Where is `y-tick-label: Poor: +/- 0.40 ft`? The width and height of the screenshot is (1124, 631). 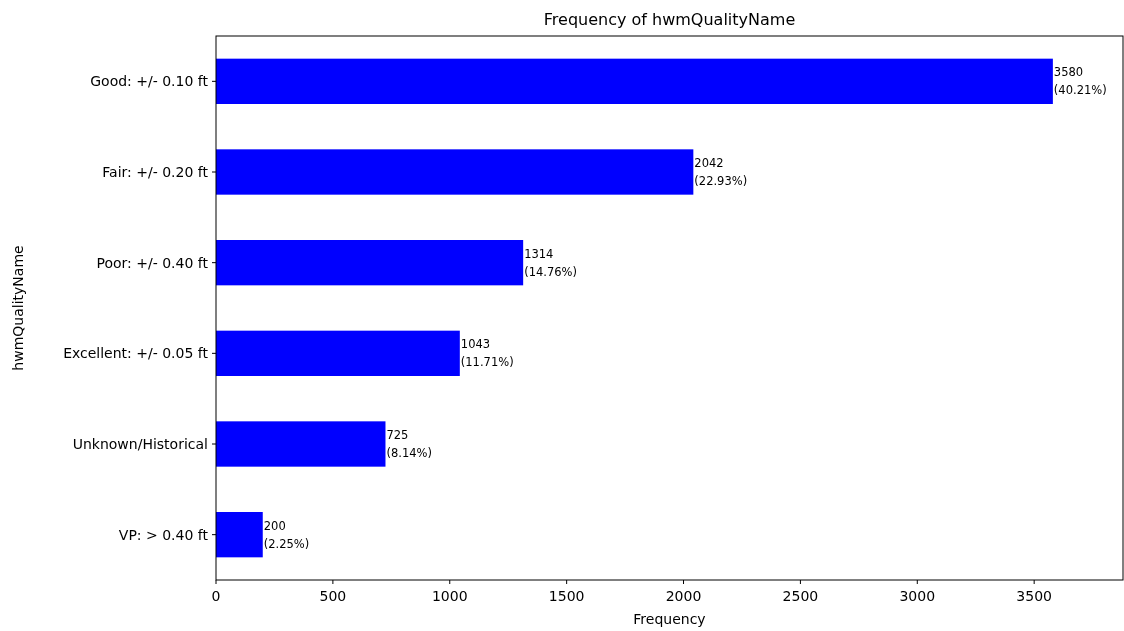
y-tick-label: Poor: +/- 0.40 ft is located at coordinates (152, 262).